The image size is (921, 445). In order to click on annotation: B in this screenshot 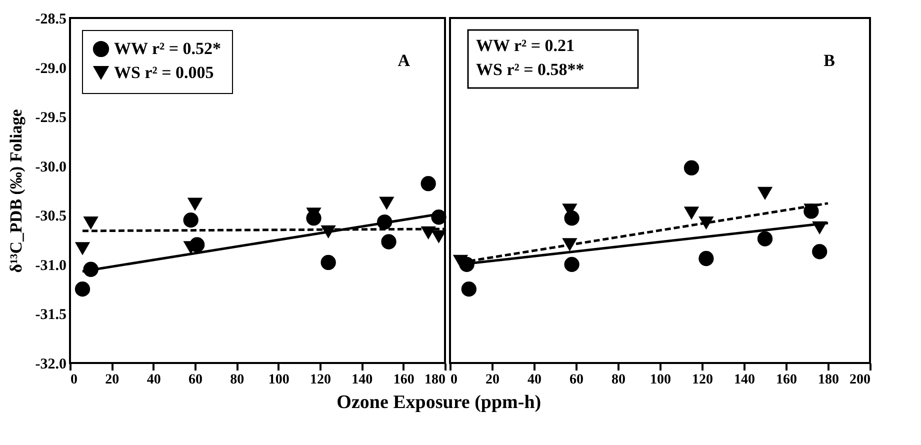, I will do `click(829, 60)`.